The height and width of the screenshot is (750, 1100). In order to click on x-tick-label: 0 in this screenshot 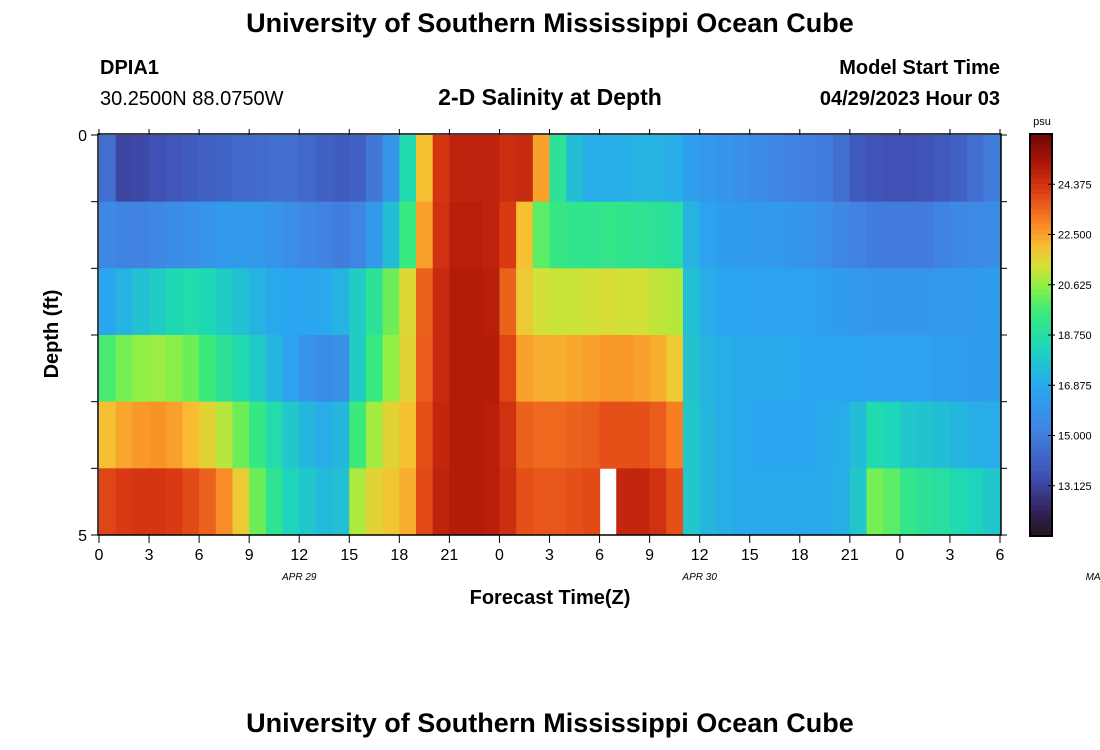, I will do `click(499, 555)`.